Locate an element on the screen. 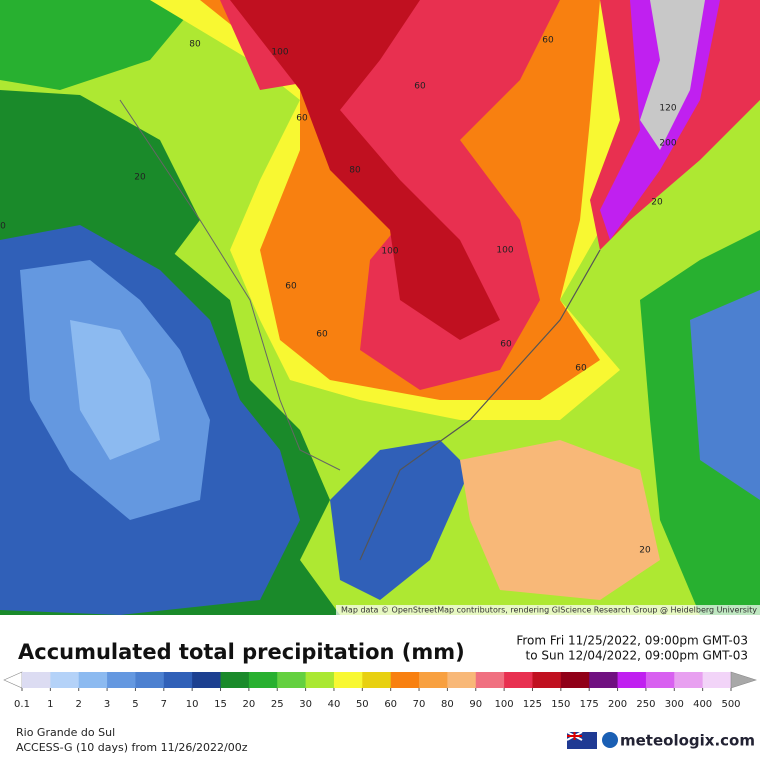  legend-label: 5 is located at coordinates (135, 704).